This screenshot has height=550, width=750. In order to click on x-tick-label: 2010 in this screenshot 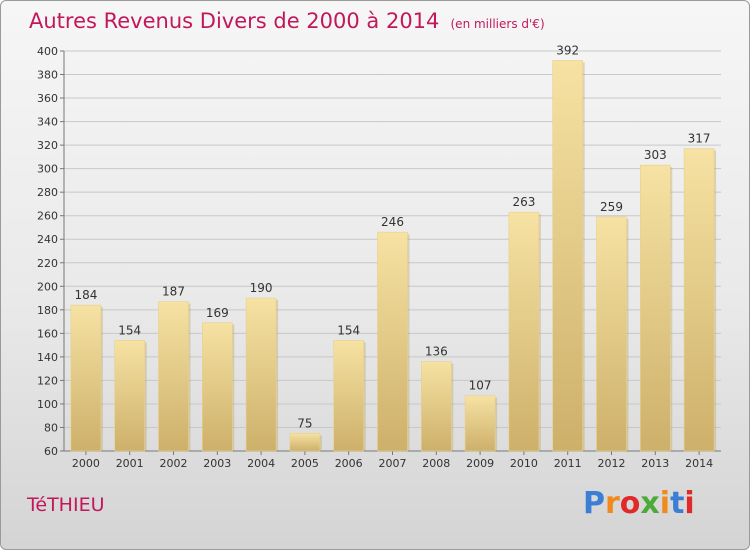, I will do `click(524, 463)`.